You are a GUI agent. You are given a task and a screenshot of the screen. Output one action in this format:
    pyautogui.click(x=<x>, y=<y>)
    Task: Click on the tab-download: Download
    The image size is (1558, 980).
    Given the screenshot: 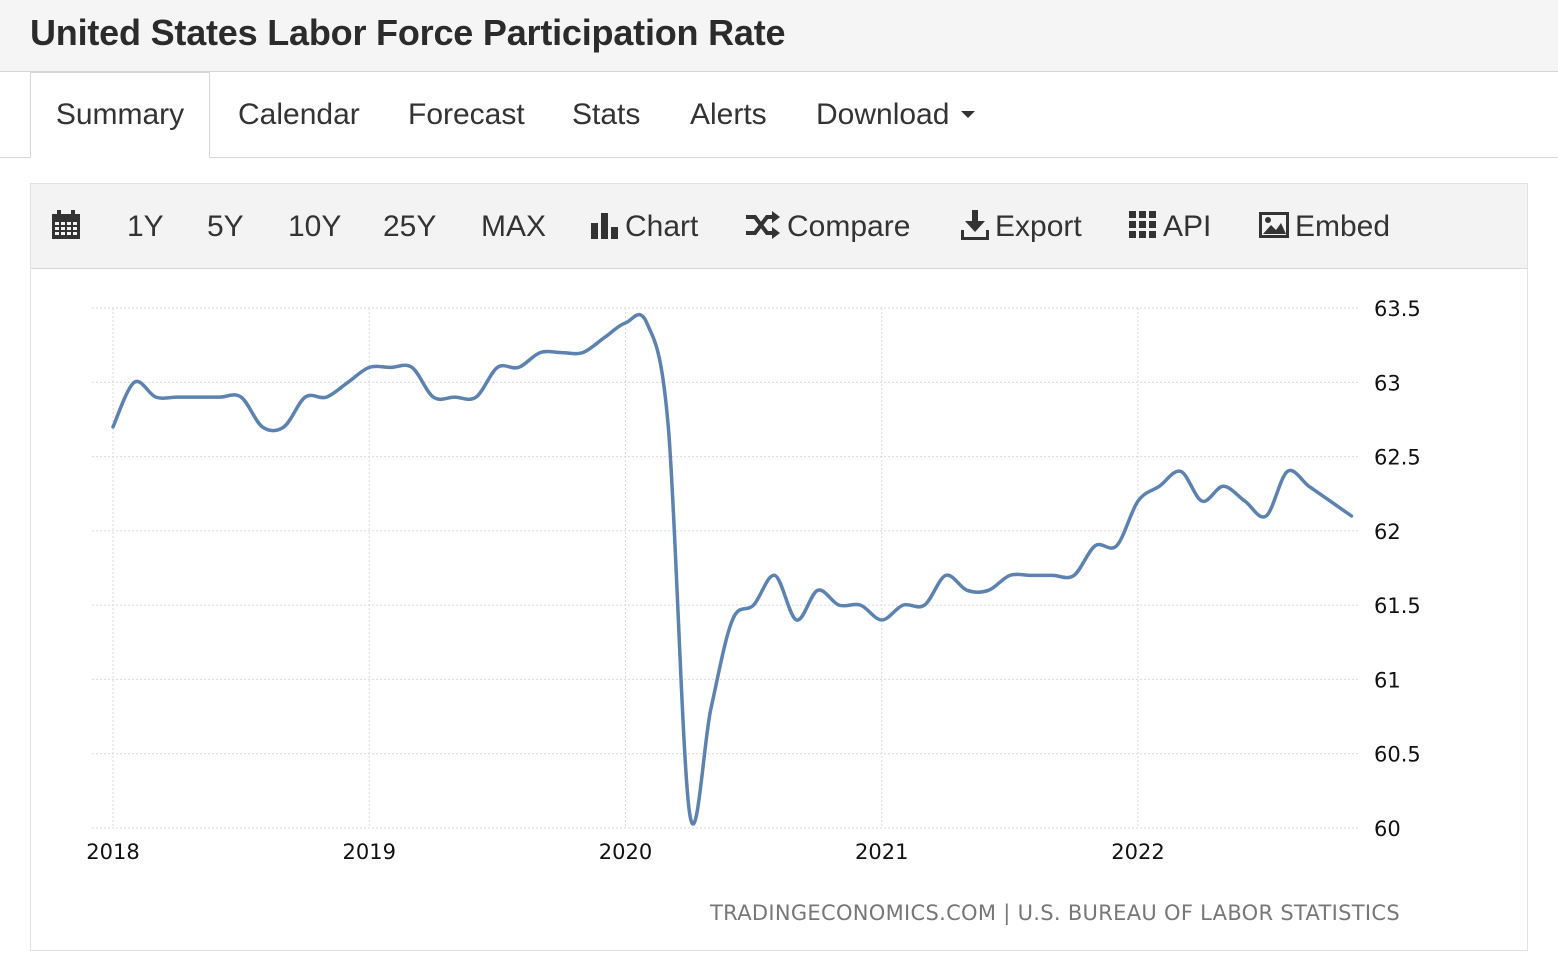 What is the action you would take?
    pyautogui.click(x=896, y=114)
    